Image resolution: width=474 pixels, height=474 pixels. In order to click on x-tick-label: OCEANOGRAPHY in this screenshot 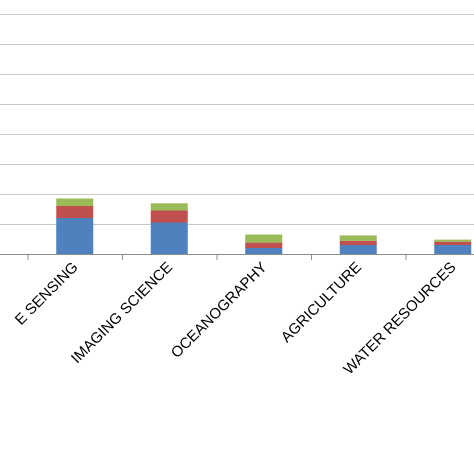, I will do `click(219, 310)`.